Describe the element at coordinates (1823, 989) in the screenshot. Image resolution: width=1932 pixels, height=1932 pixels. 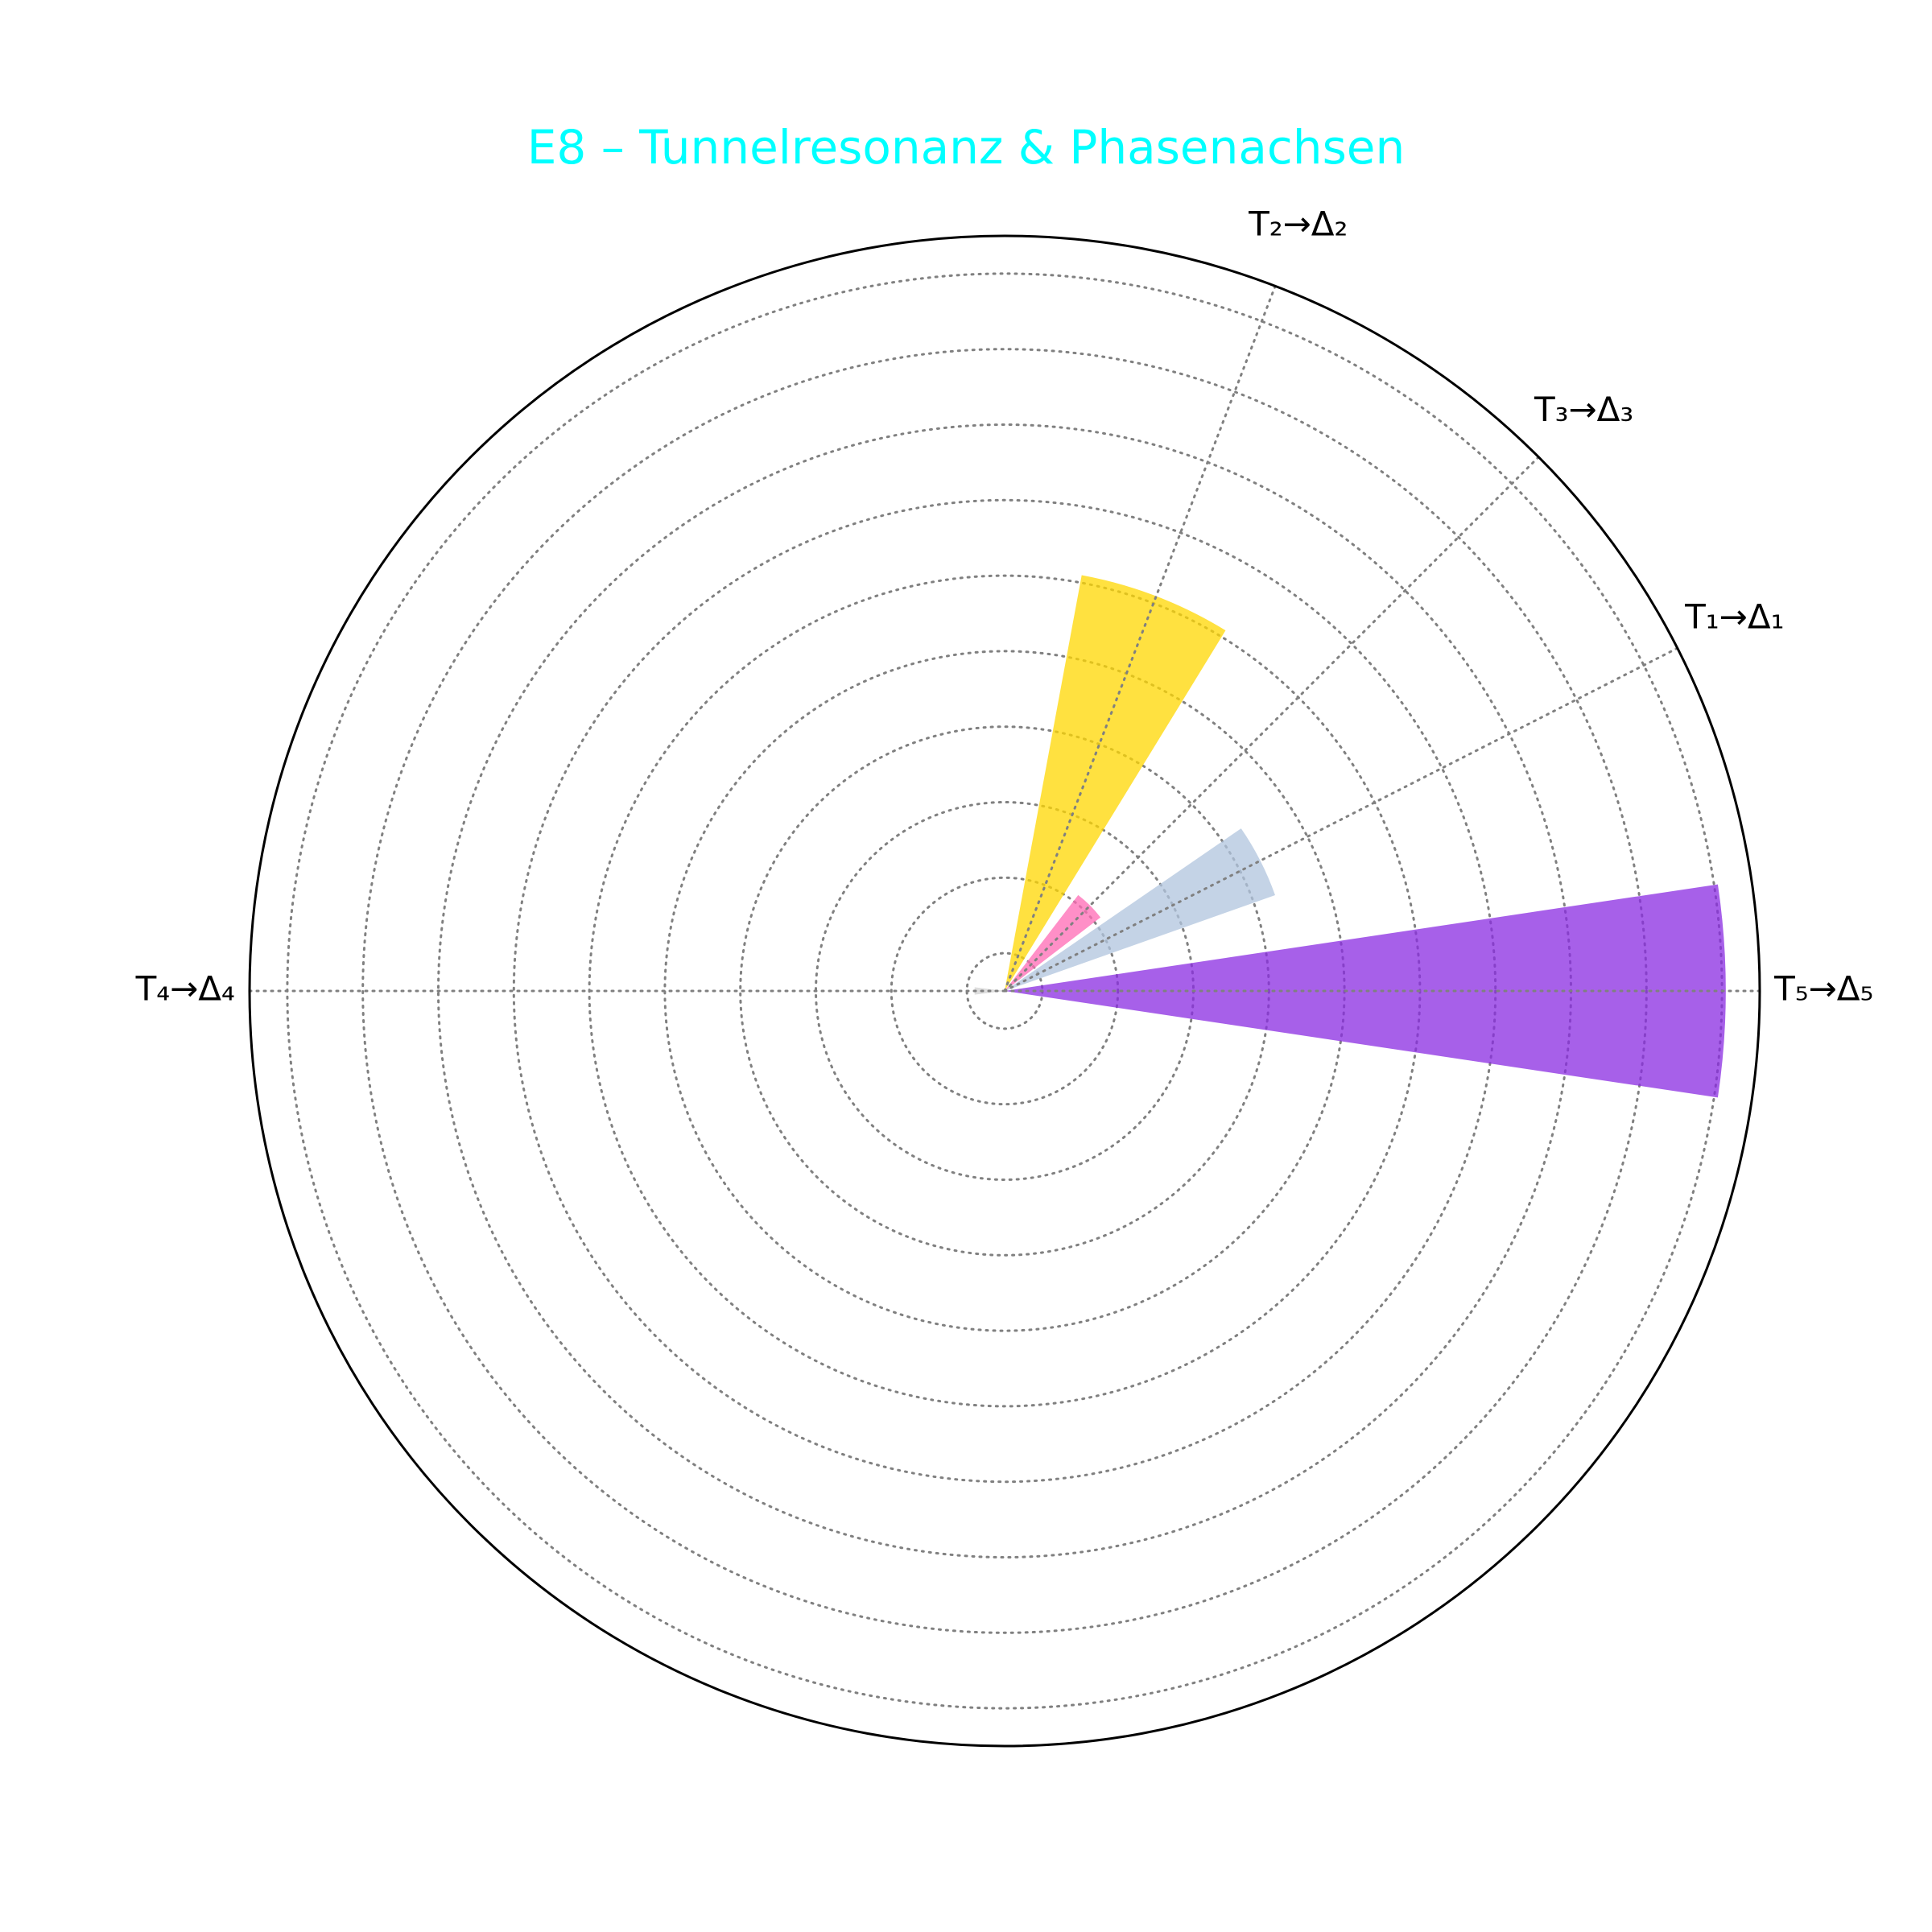
I see `theta-tick-label: T₅→Δ₅` at that location.